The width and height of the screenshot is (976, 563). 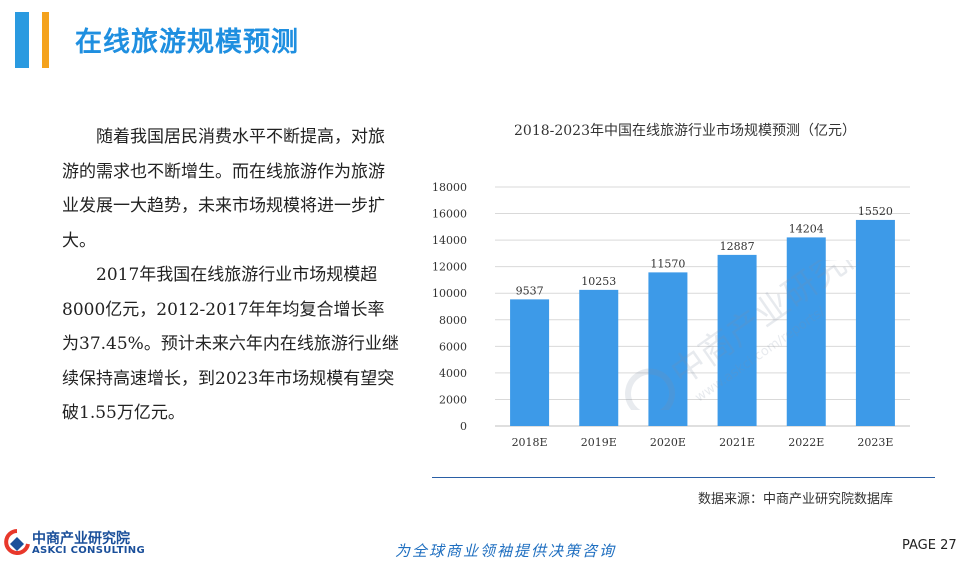 I want to click on y-tick-label: 18000, so click(x=449, y=187).